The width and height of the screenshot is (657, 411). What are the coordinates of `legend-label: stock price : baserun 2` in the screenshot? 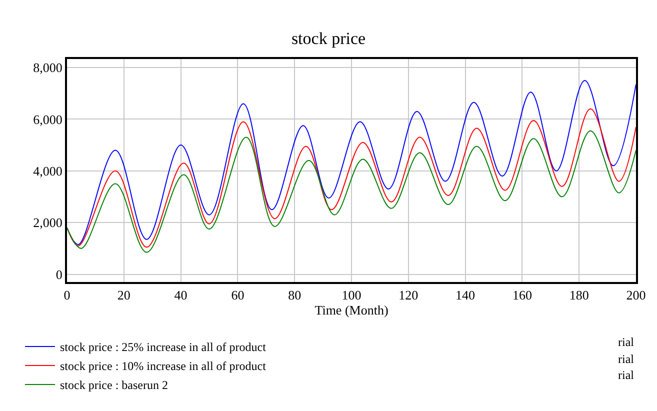 It's located at (114, 385).